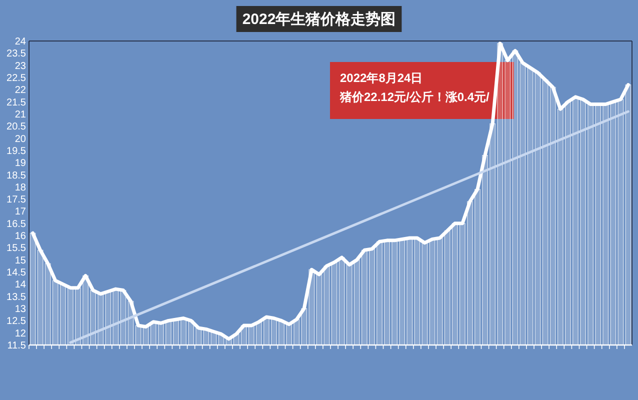  I want to click on y-tick-label: 22.5, so click(16, 78).